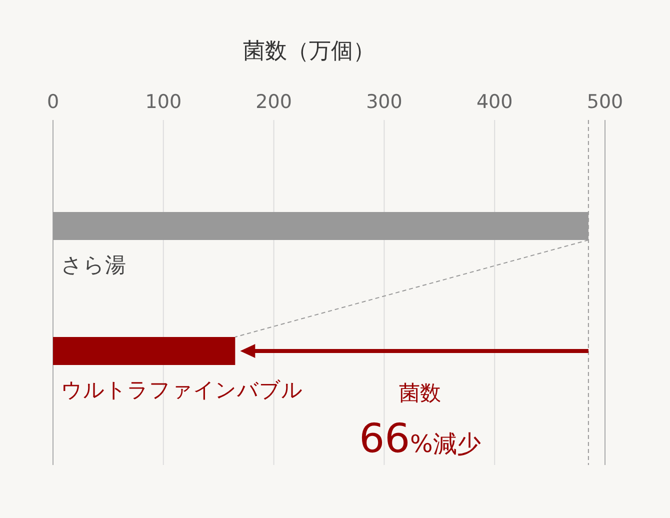 The width and height of the screenshot is (670, 518). What do you see at coordinates (494, 102) in the screenshot?
I see `x-tick-label: 400` at bounding box center [494, 102].